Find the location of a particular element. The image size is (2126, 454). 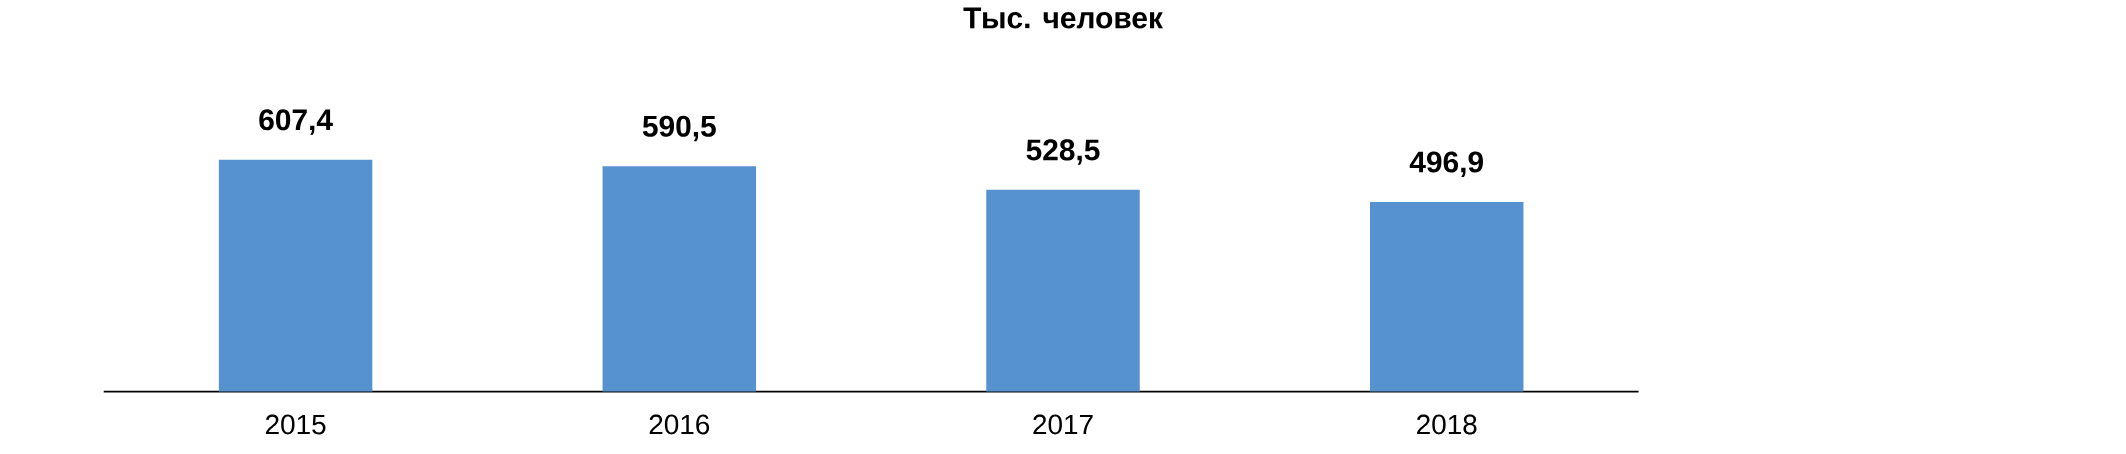

x-tick-label: 2015 is located at coordinates (295, 424).